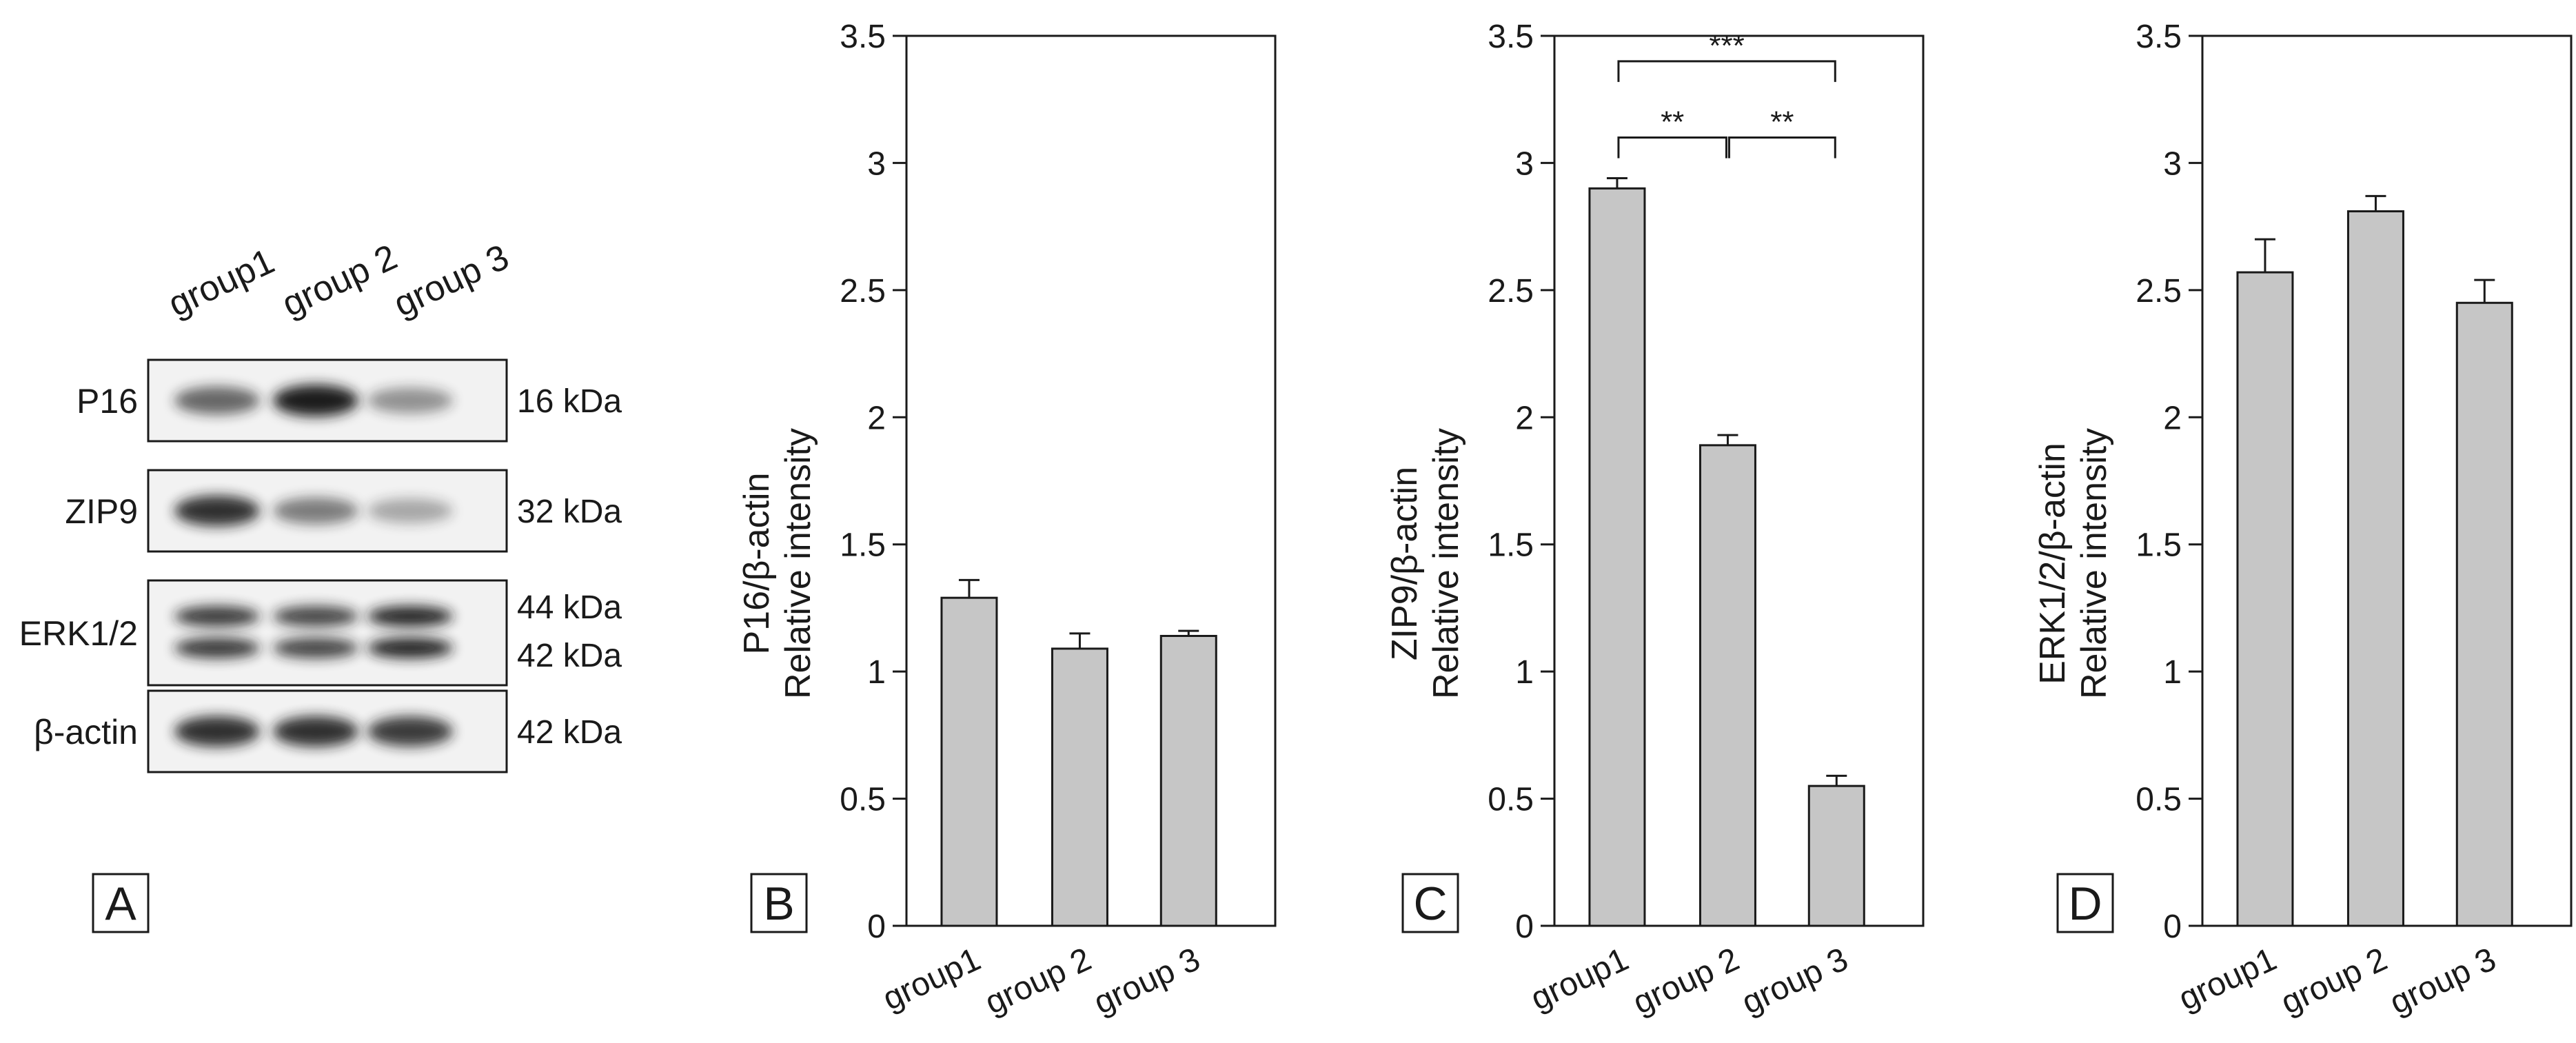  I want to click on blot-row-1: ZIP9 32 kDa, so click(343, 511).